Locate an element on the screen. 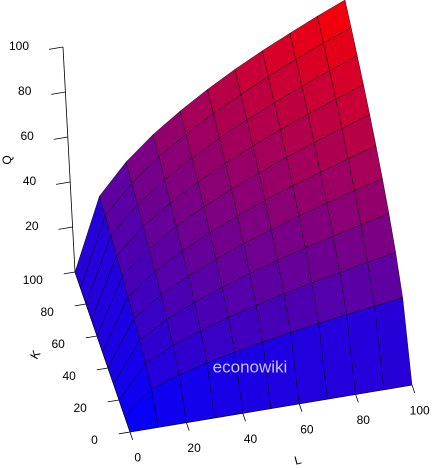  y-tick-label: 100 is located at coordinates (33, 280).